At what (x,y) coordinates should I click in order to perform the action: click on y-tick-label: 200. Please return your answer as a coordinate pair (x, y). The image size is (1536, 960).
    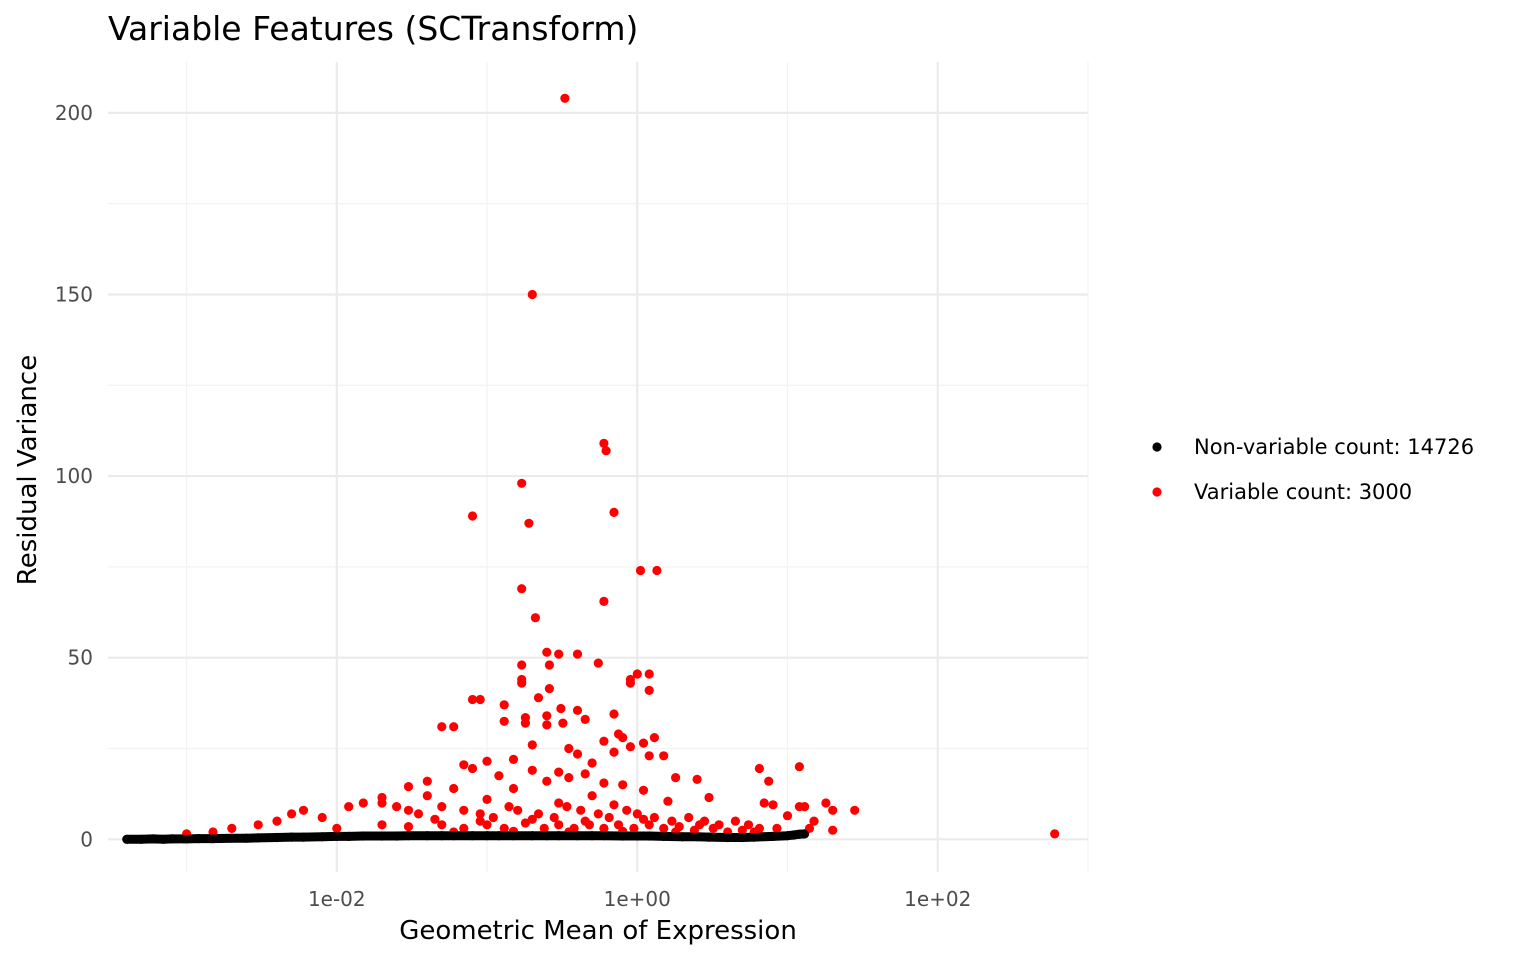
    Looking at the image, I should click on (74, 113).